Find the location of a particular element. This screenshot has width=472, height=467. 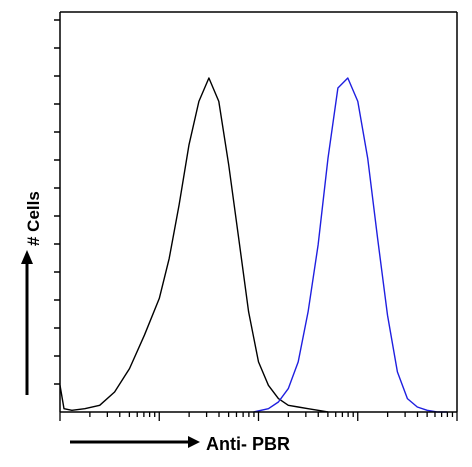

x-label-arrow-head is located at coordinates (194, 442).